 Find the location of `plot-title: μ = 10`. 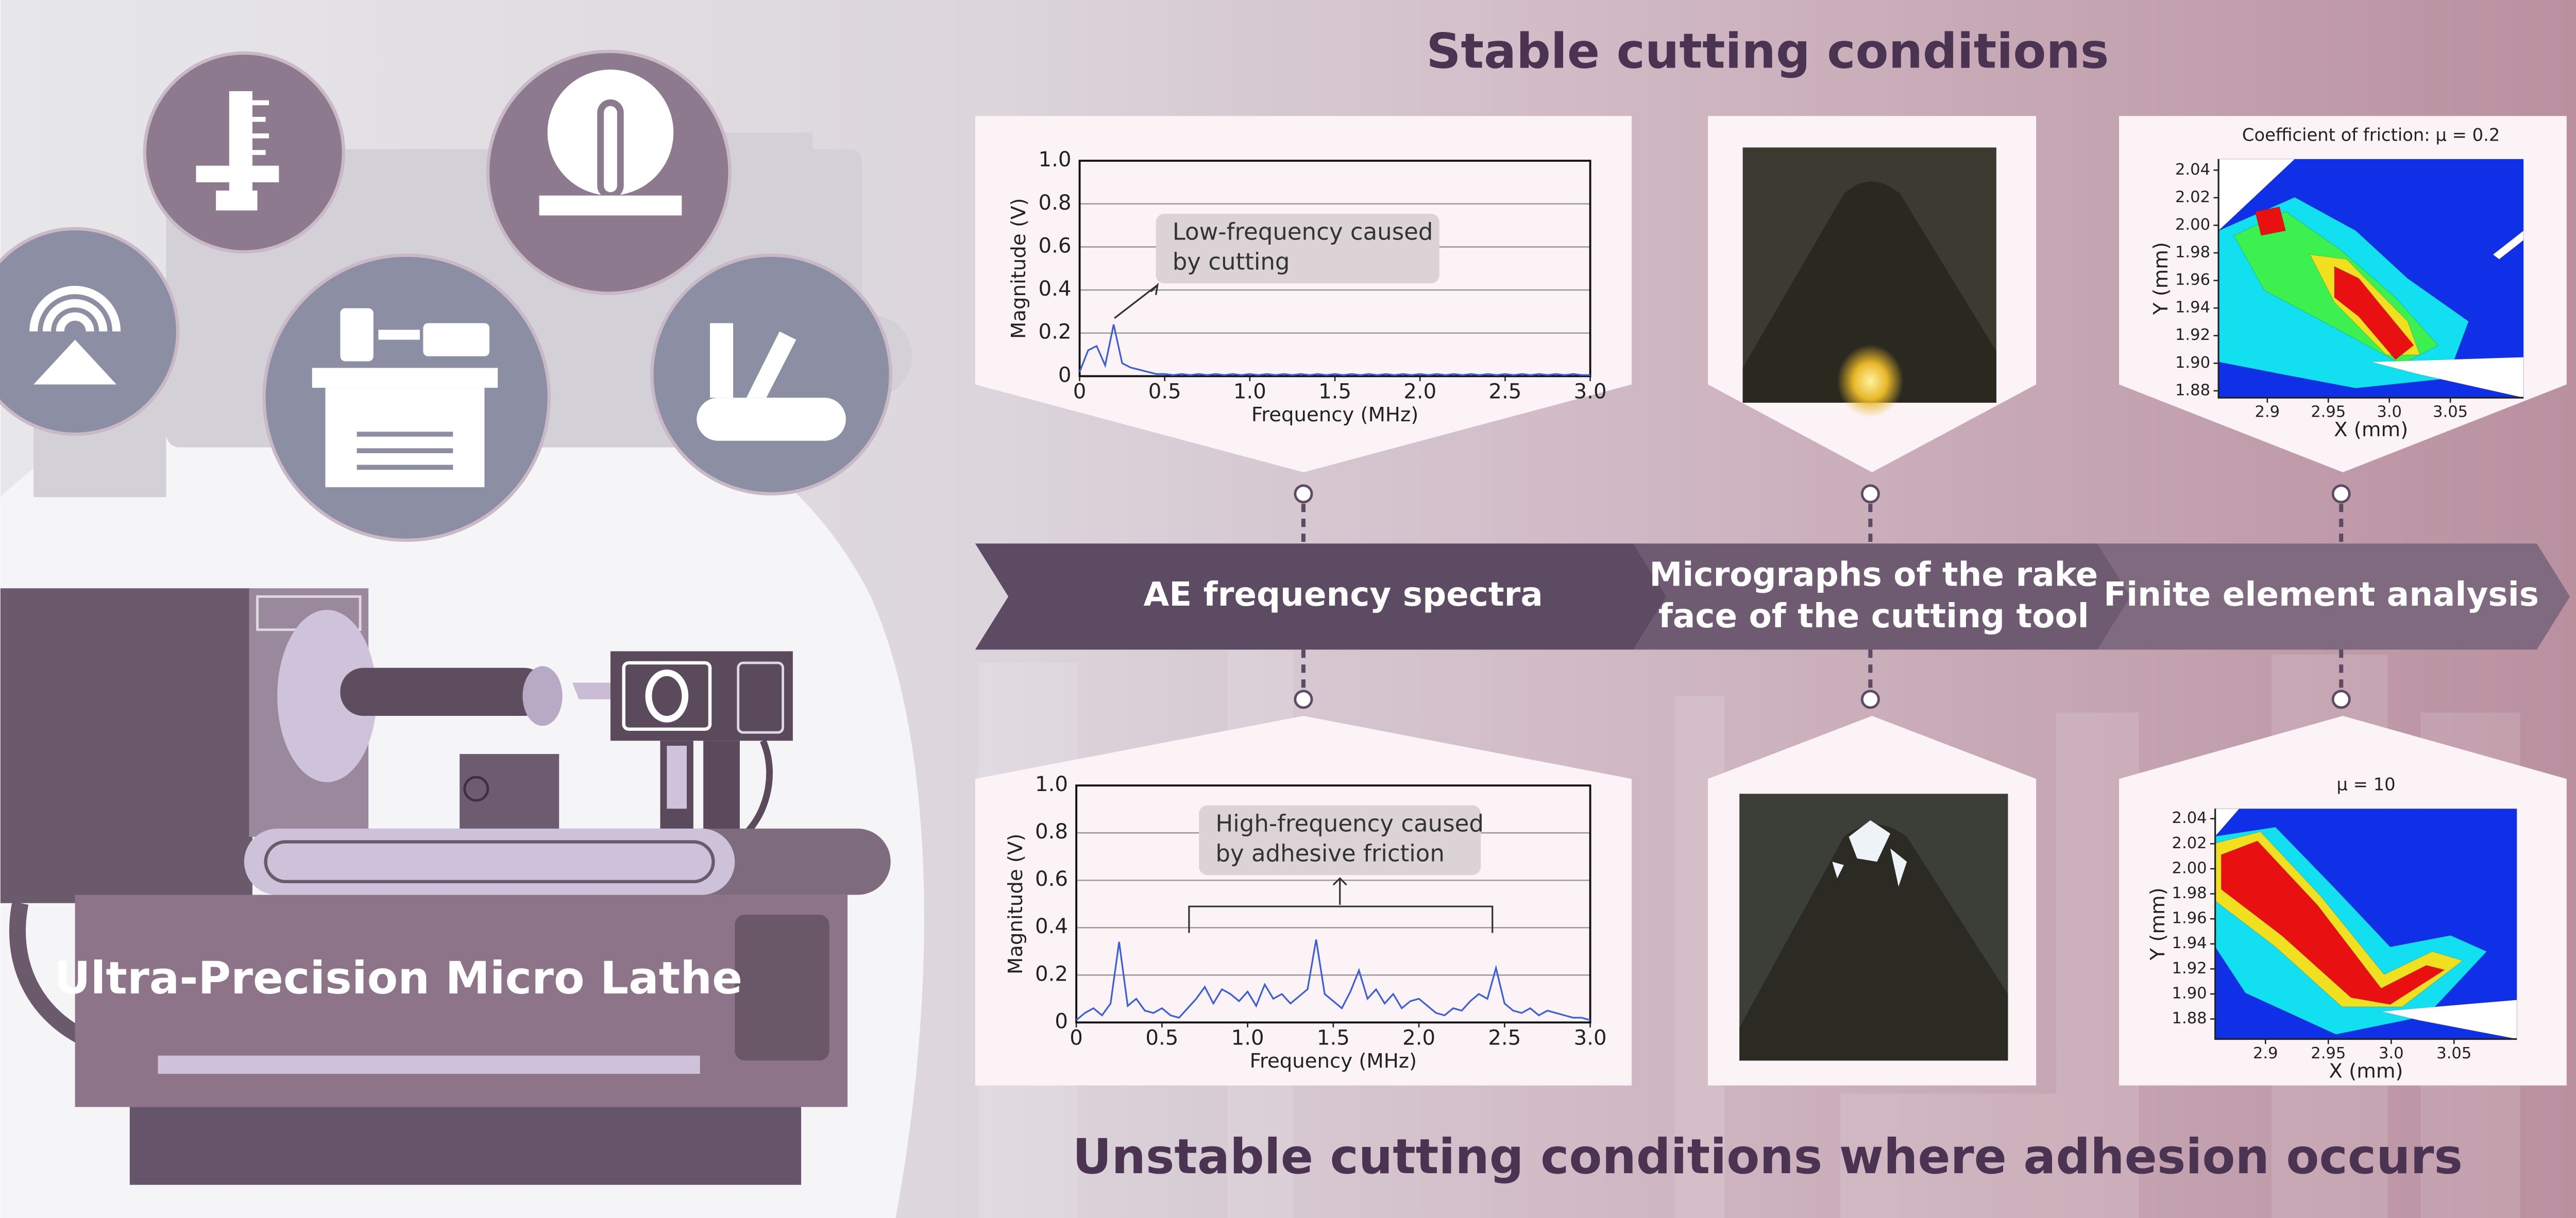

plot-title: μ = 10 is located at coordinates (2365, 785).